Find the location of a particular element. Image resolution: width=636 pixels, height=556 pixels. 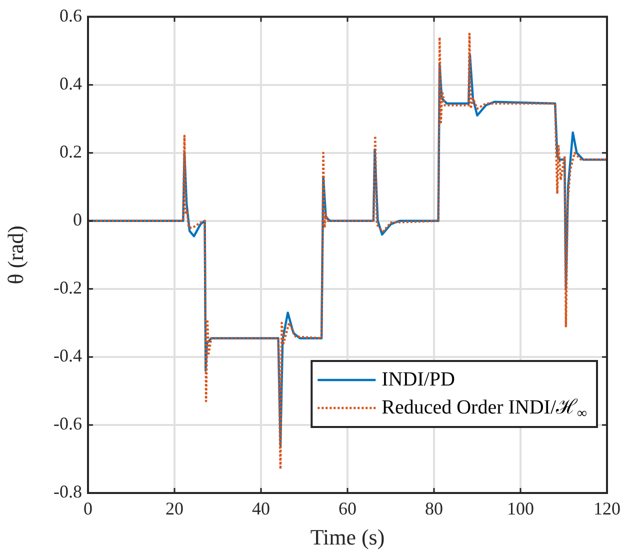

y-tick-label: -0.8 is located at coordinates (68, 492).